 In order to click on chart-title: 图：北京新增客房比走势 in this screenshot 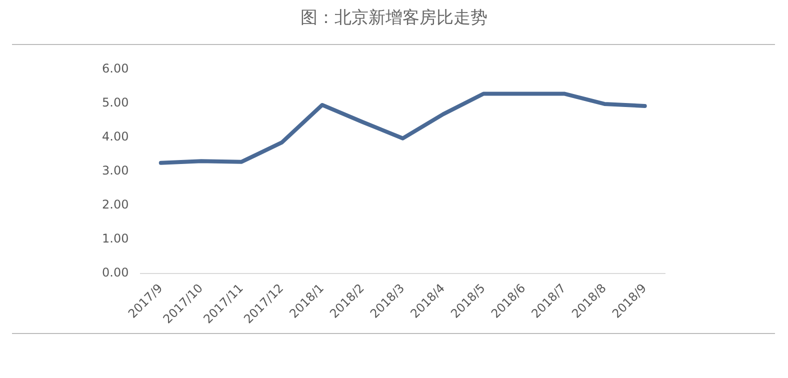, I will do `click(394, 18)`.